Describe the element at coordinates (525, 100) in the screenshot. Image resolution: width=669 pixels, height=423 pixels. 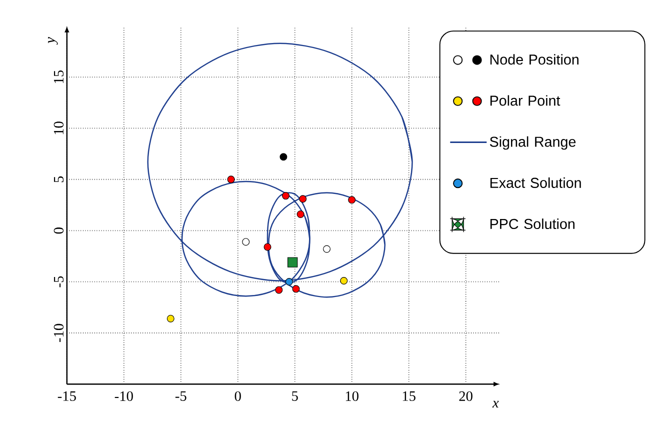
I see `legend-label: Polar Point` at that location.